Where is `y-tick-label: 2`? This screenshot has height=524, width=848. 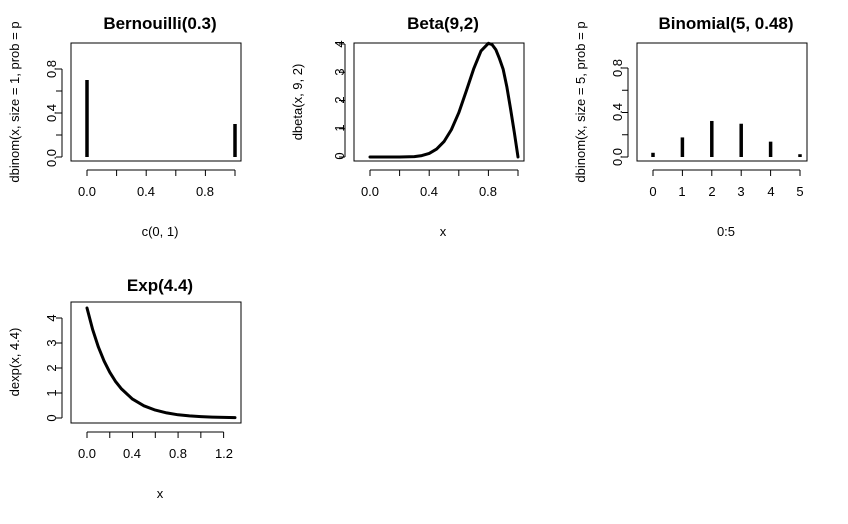
y-tick-label: 2 is located at coordinates (51, 367).